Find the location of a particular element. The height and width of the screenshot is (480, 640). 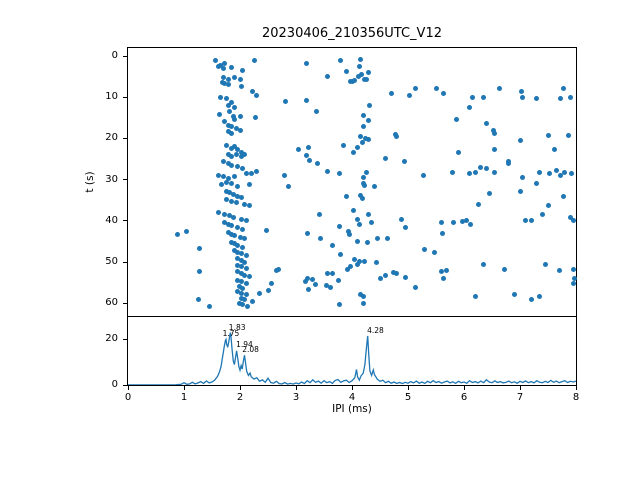

x-tick-label: 8 is located at coordinates (576, 397).